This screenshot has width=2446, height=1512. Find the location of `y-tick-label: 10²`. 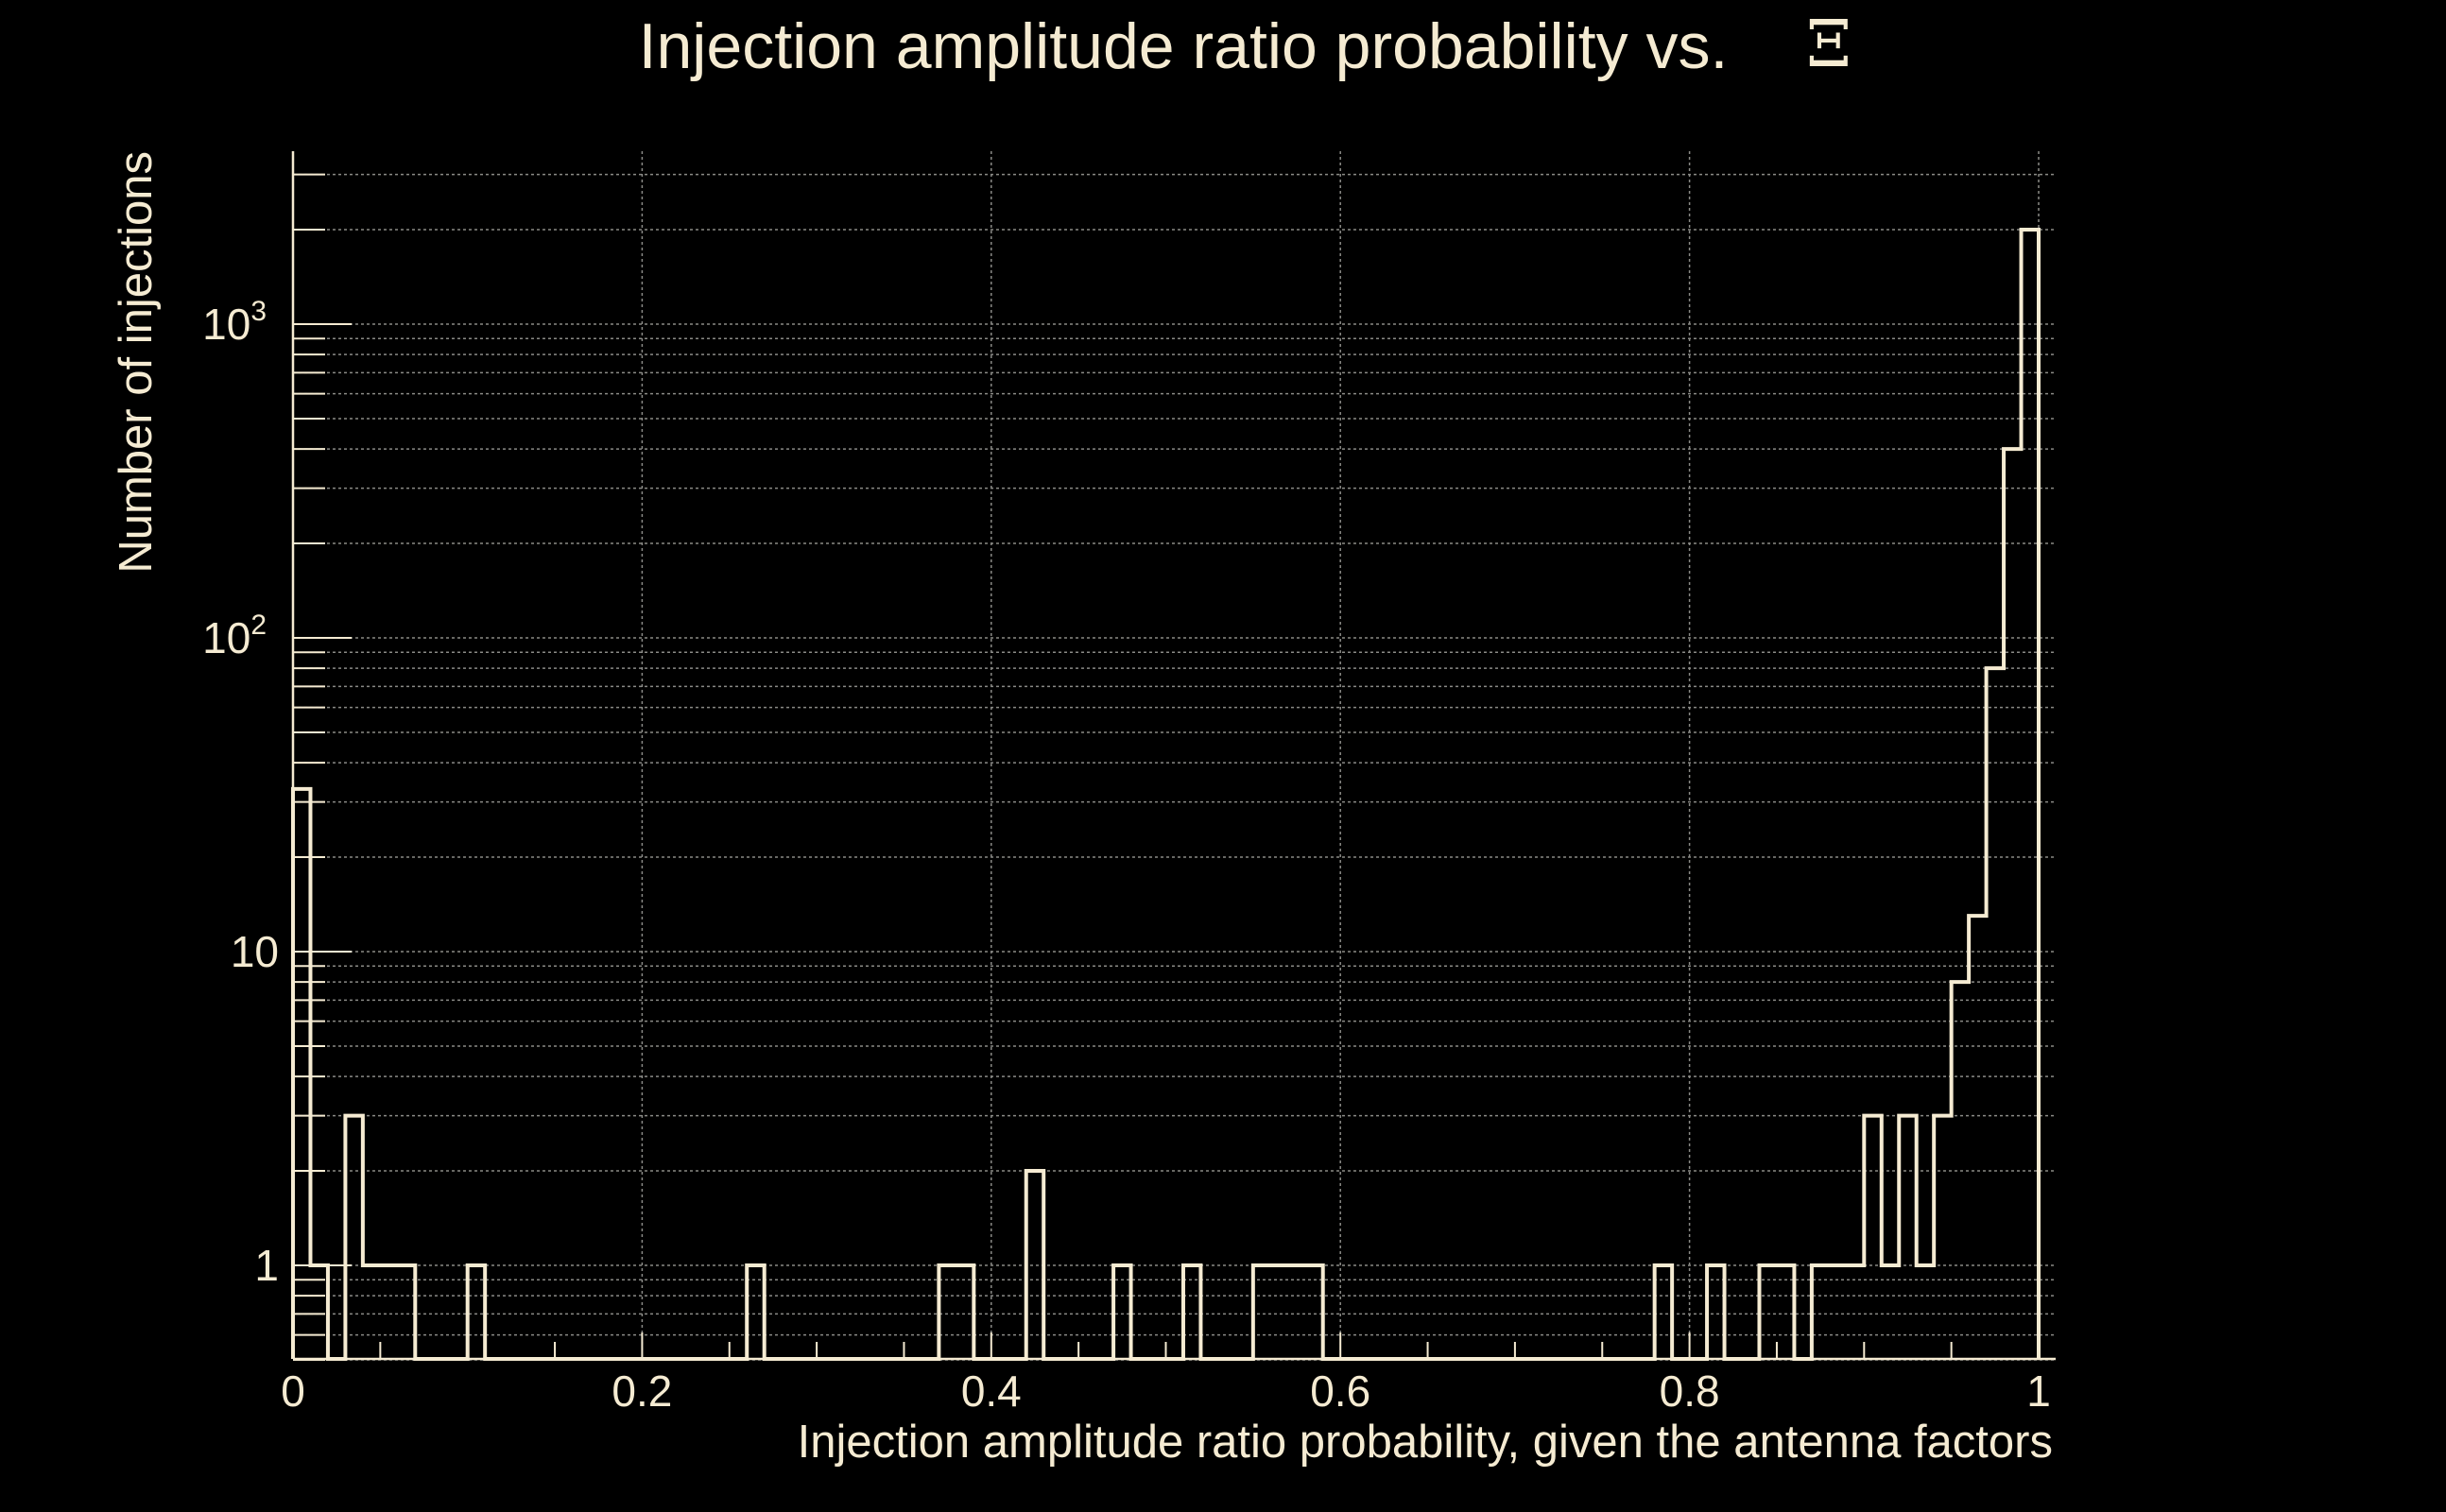

y-tick-label: 10² is located at coordinates (235, 636).